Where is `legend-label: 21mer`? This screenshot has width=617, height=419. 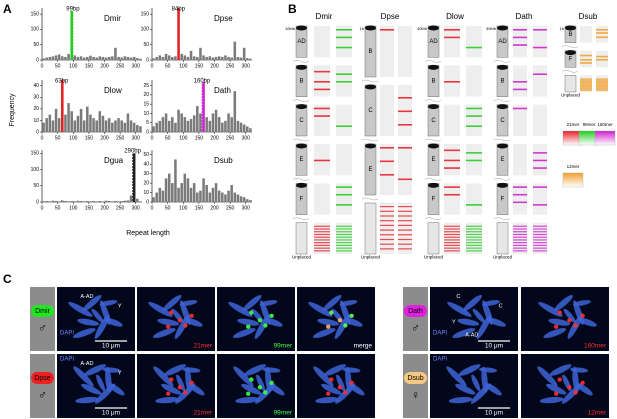 legend-label: 21mer is located at coordinates (573, 124).